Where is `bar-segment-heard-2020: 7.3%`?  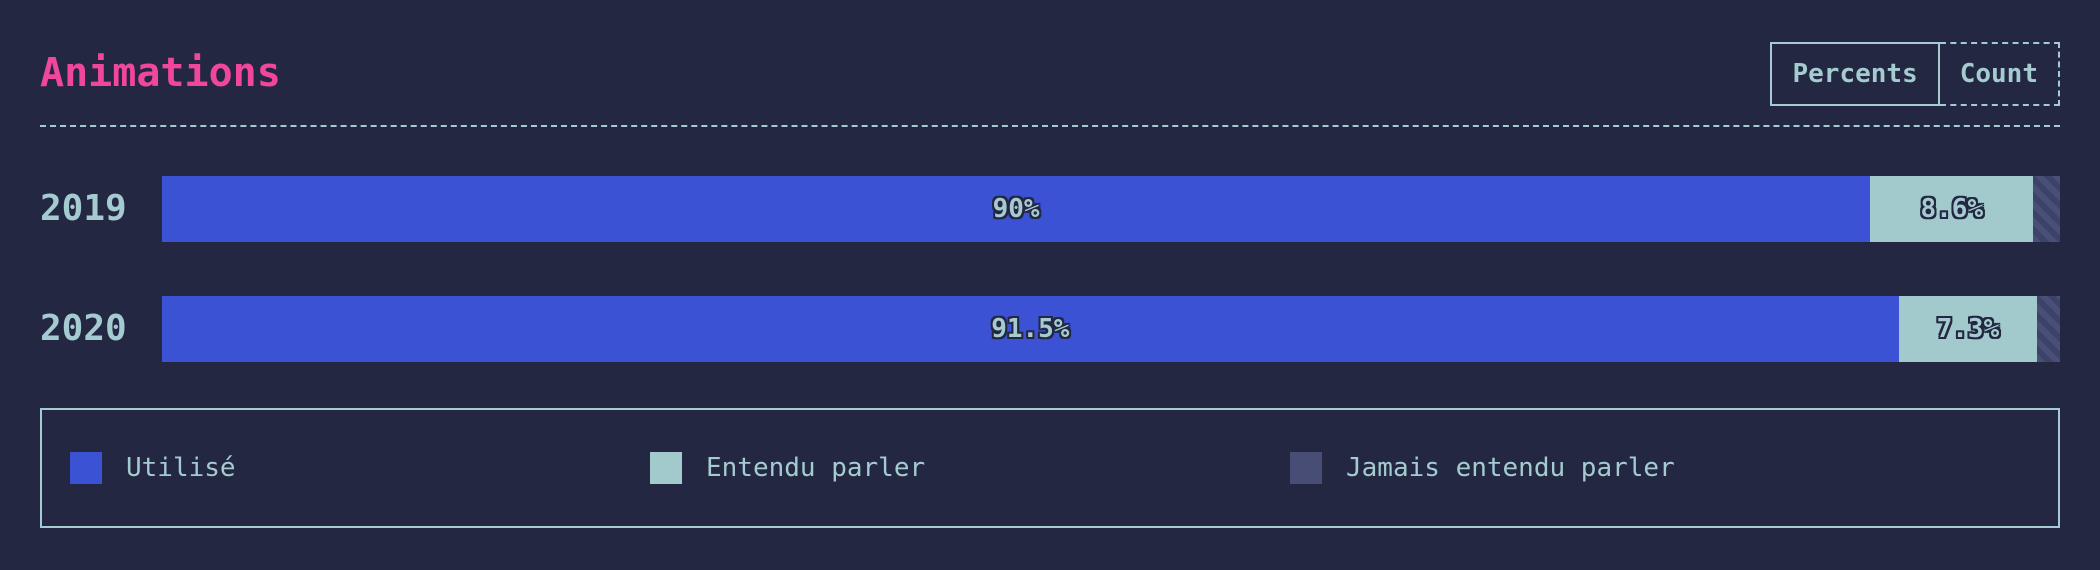 bar-segment-heard-2020: 7.3% is located at coordinates (1968, 329).